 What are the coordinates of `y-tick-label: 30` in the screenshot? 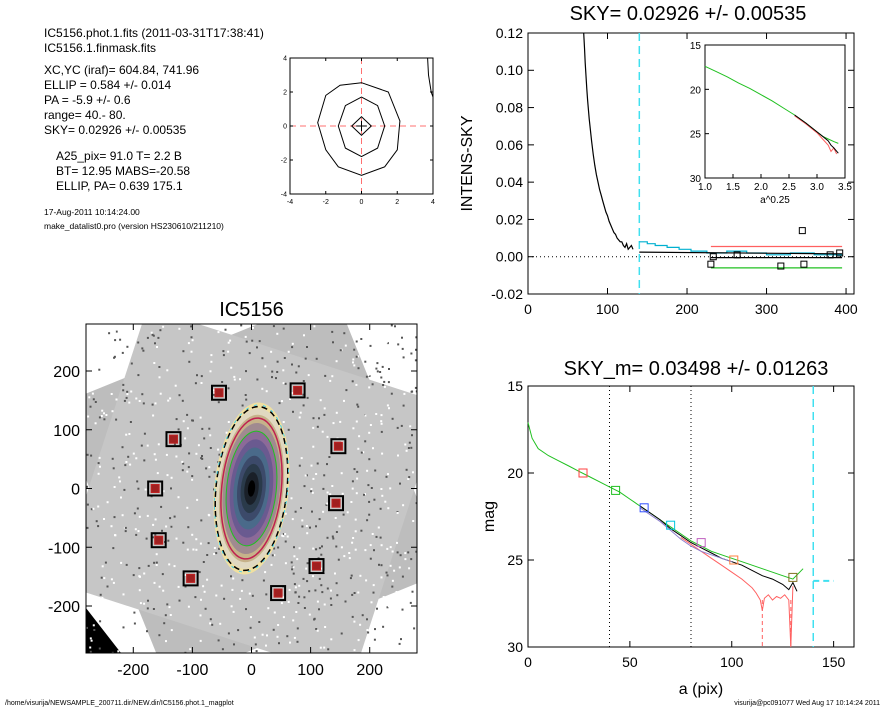 It's located at (515, 647).